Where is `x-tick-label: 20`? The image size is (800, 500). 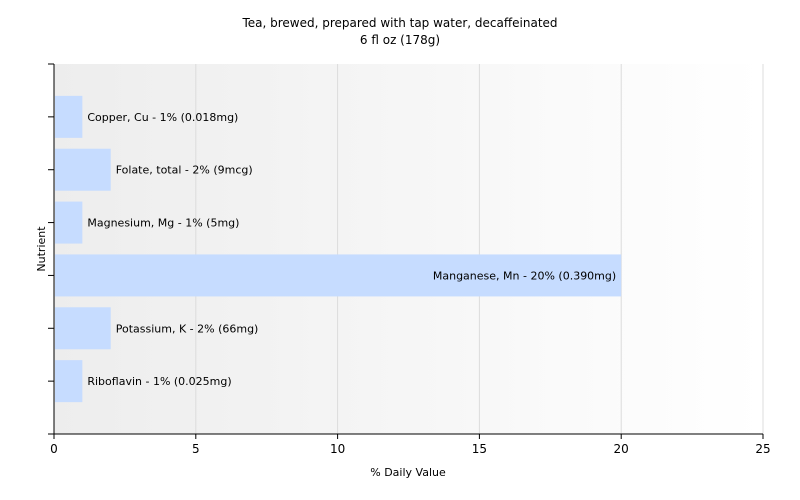
x-tick-label: 20 is located at coordinates (621, 449).